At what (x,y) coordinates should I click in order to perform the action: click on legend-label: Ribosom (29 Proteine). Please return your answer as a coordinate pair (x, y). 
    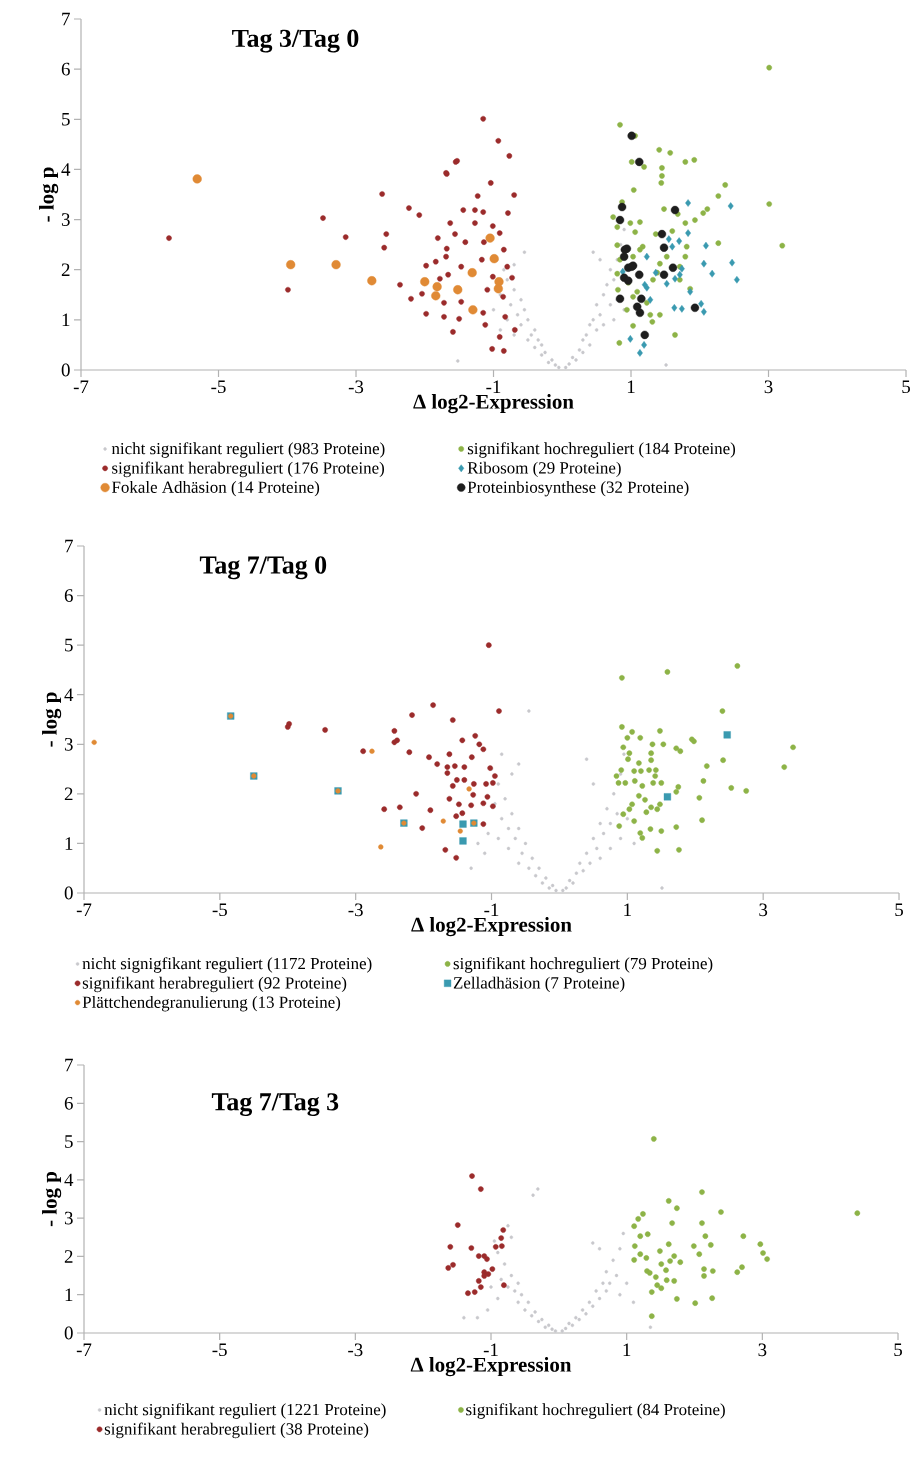
    Looking at the image, I should click on (544, 469).